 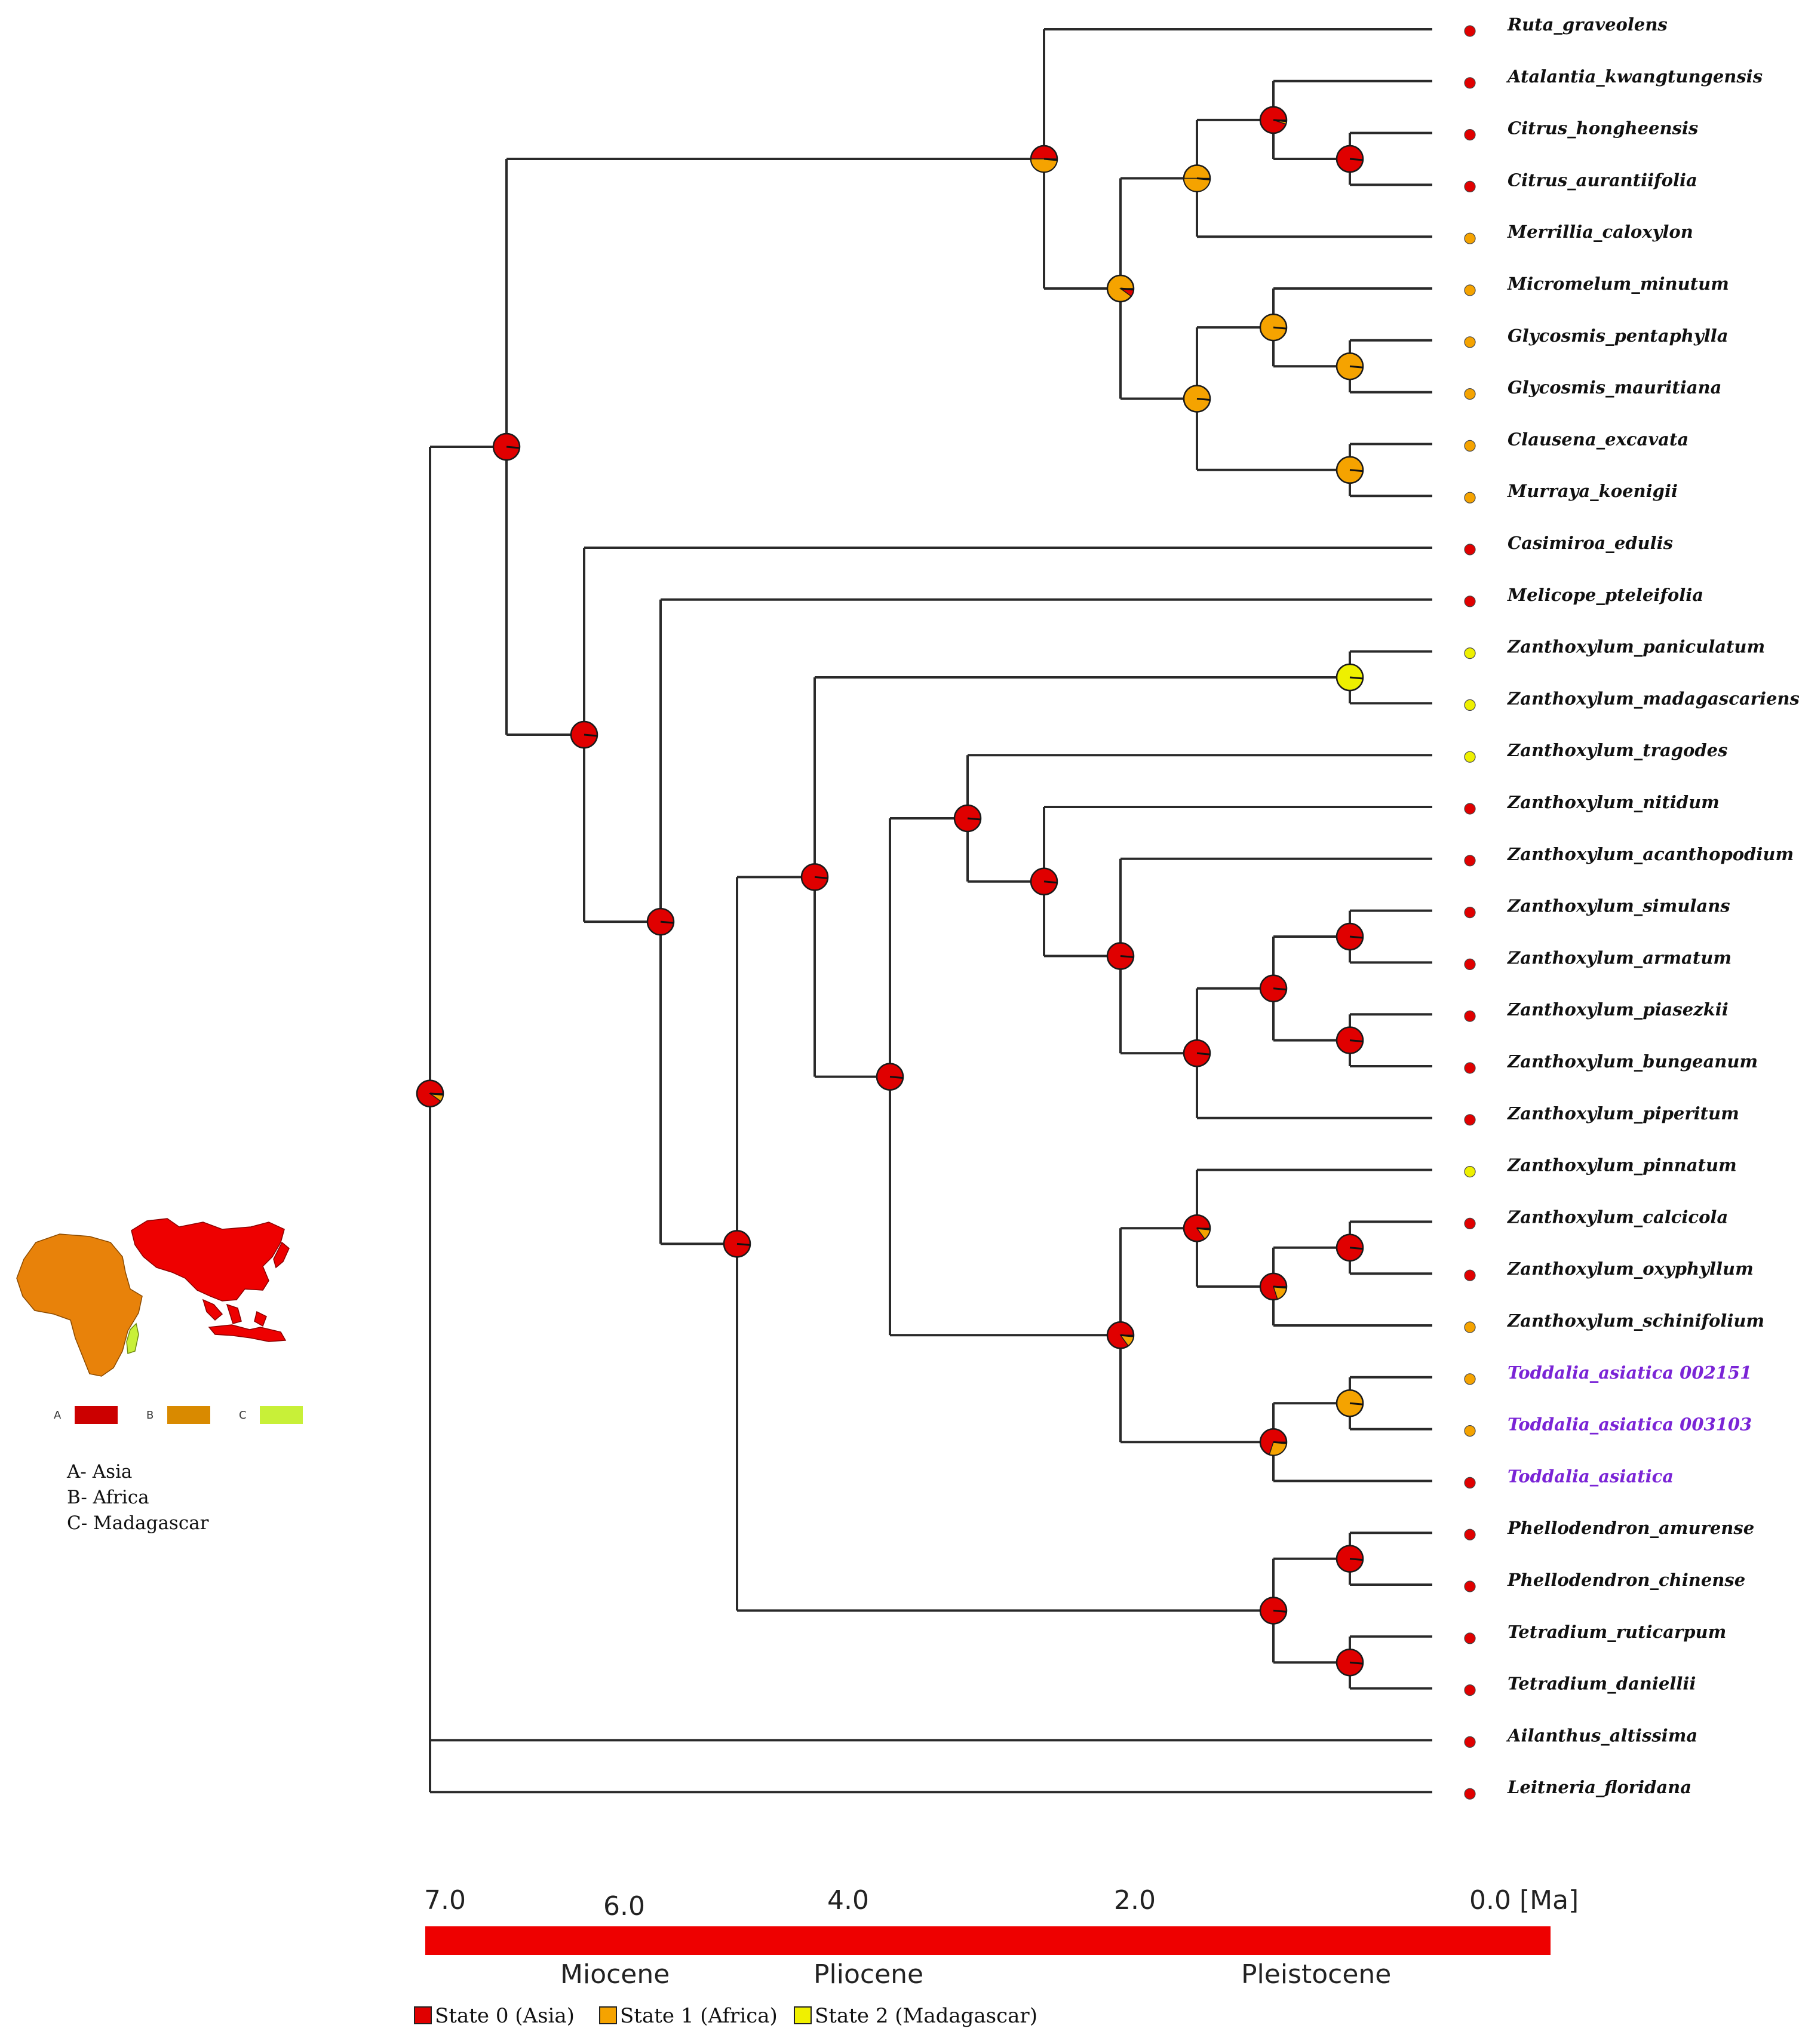 I want to click on tip-label: Zanthoxylum_piasezkii, so click(x=1618, y=1009).